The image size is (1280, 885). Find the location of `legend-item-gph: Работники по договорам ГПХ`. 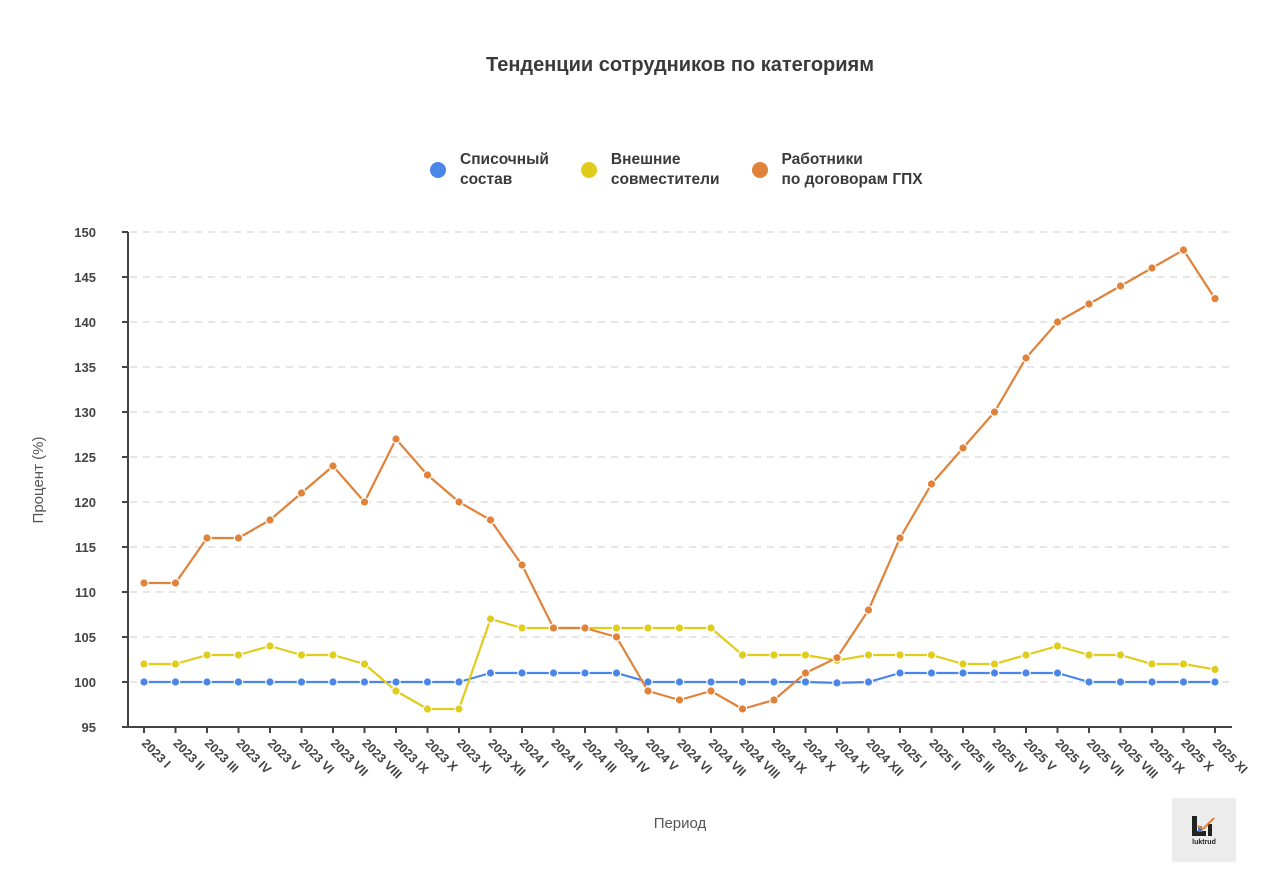

legend-item-gph: Работники по договорам ГПХ is located at coordinates (837, 170).